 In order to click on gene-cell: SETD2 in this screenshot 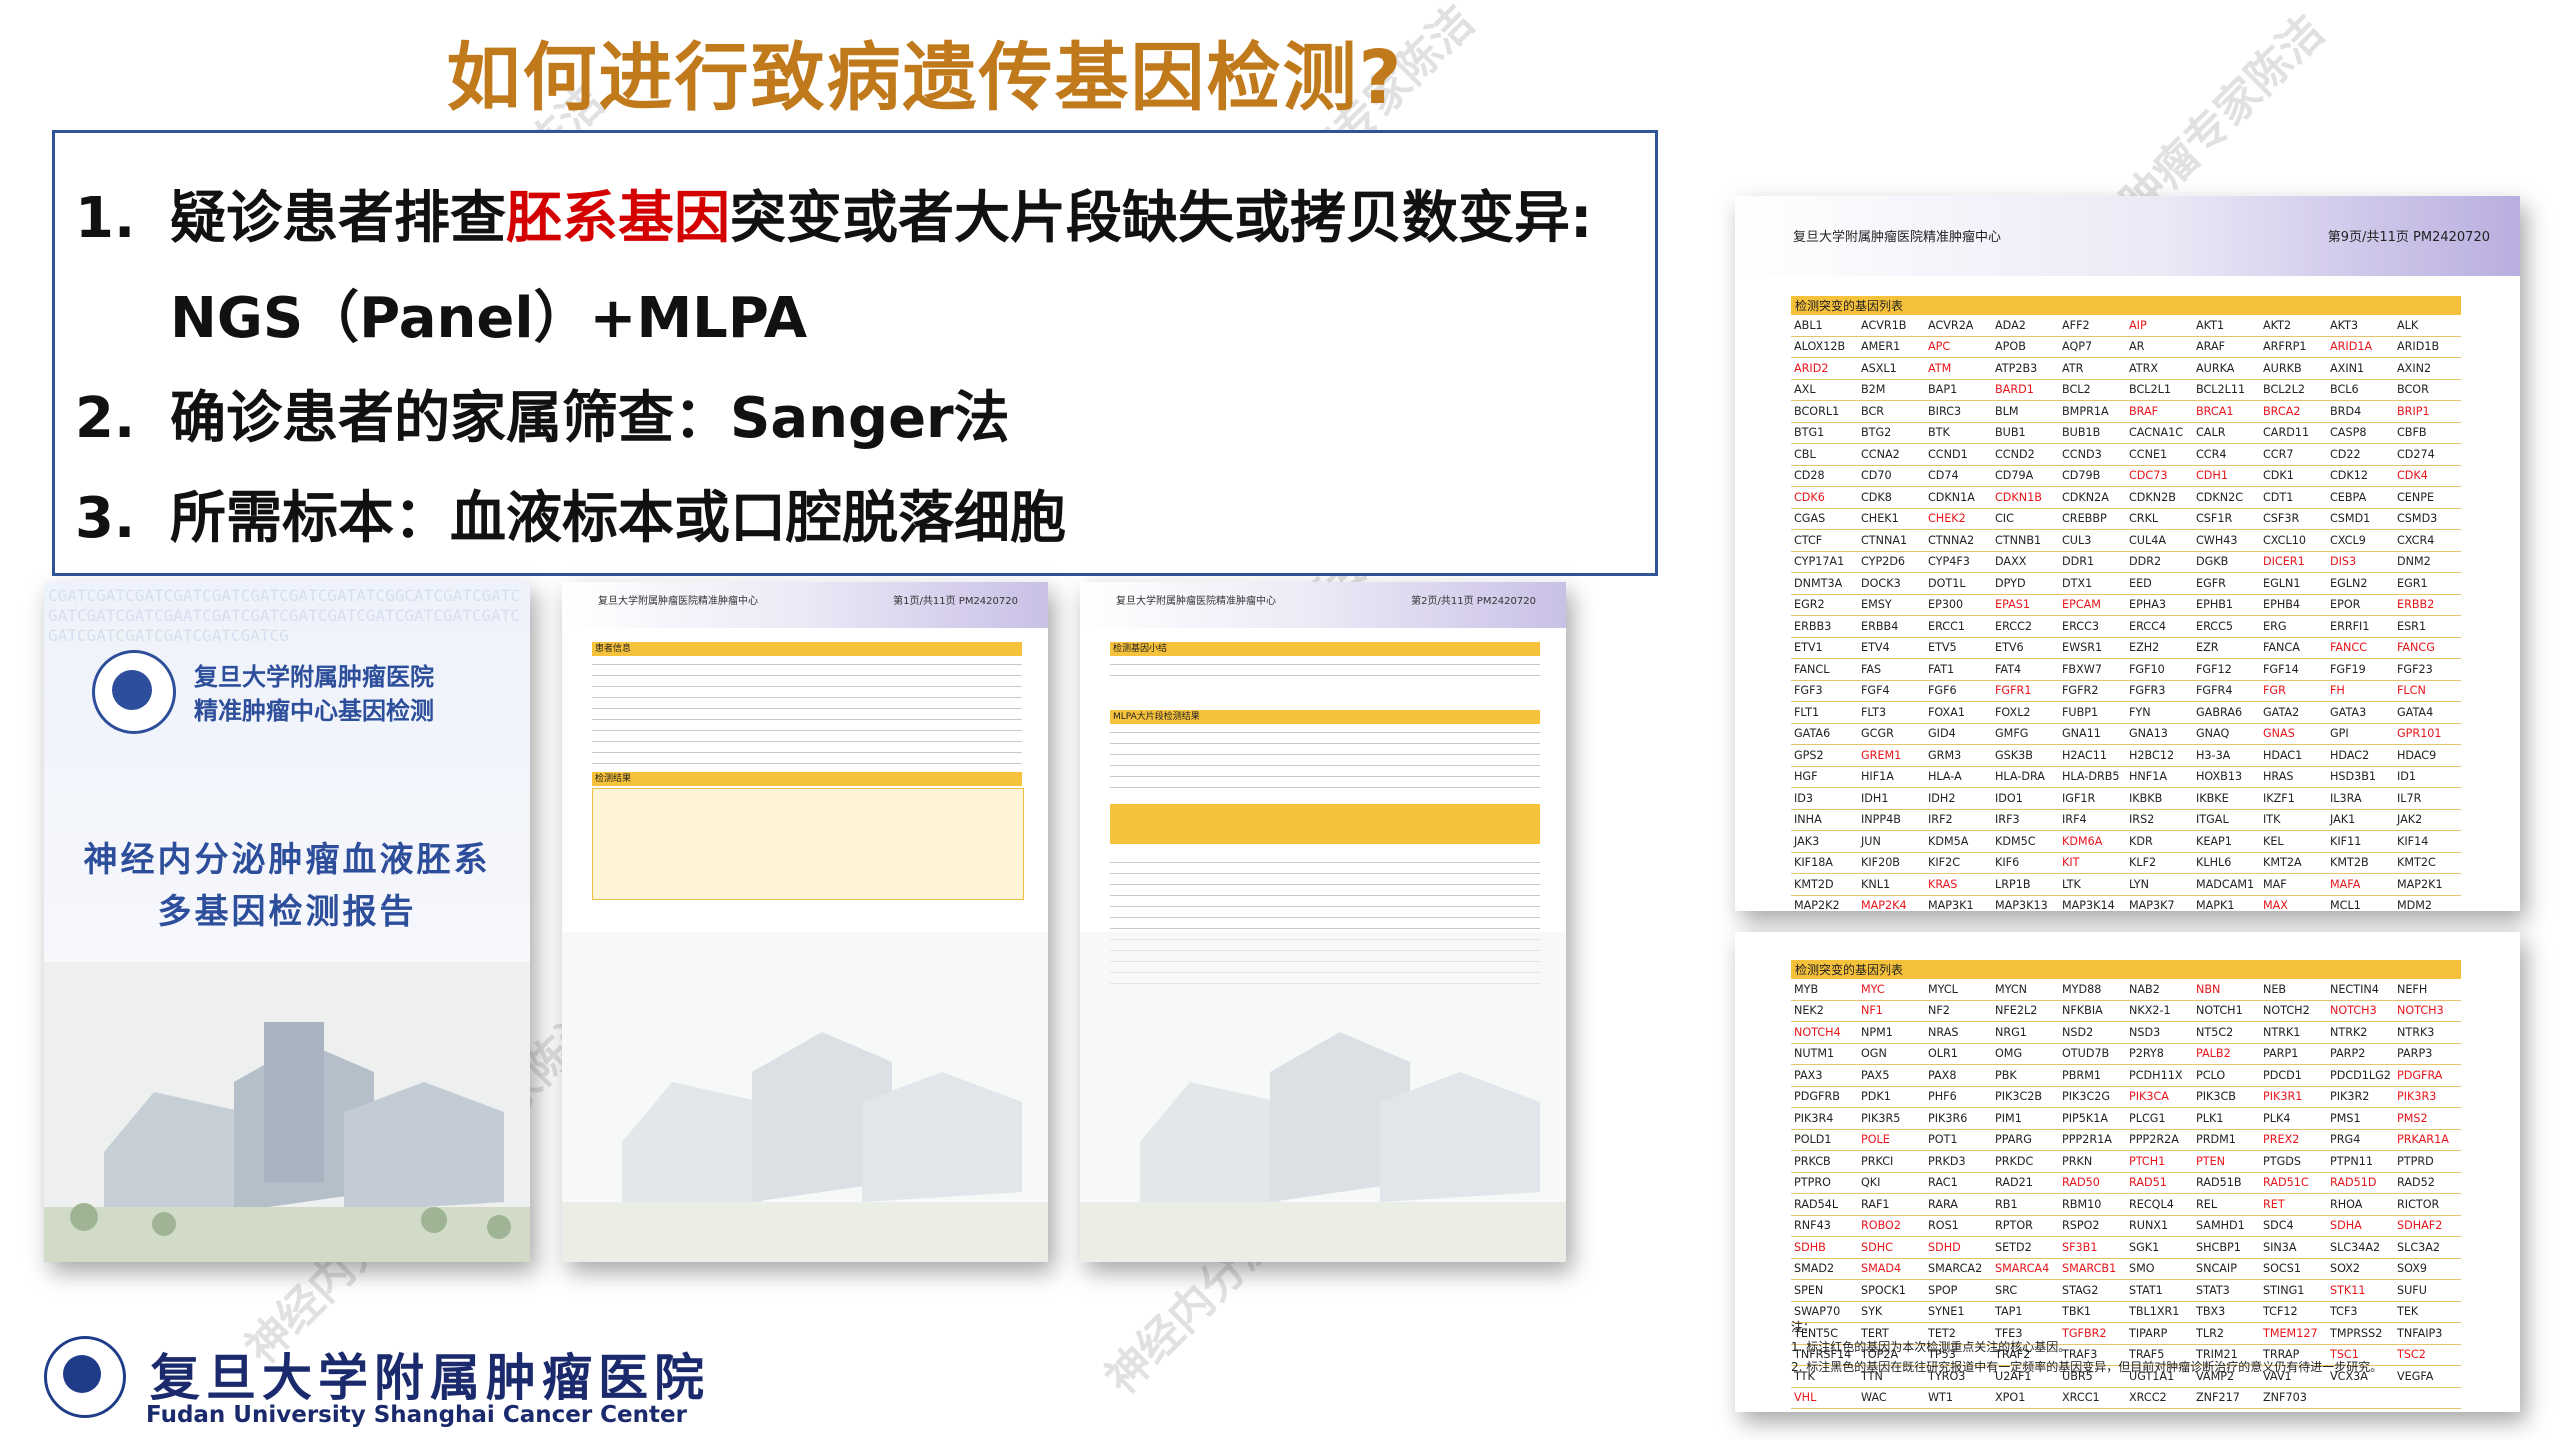, I will do `click(2025, 1247)`.